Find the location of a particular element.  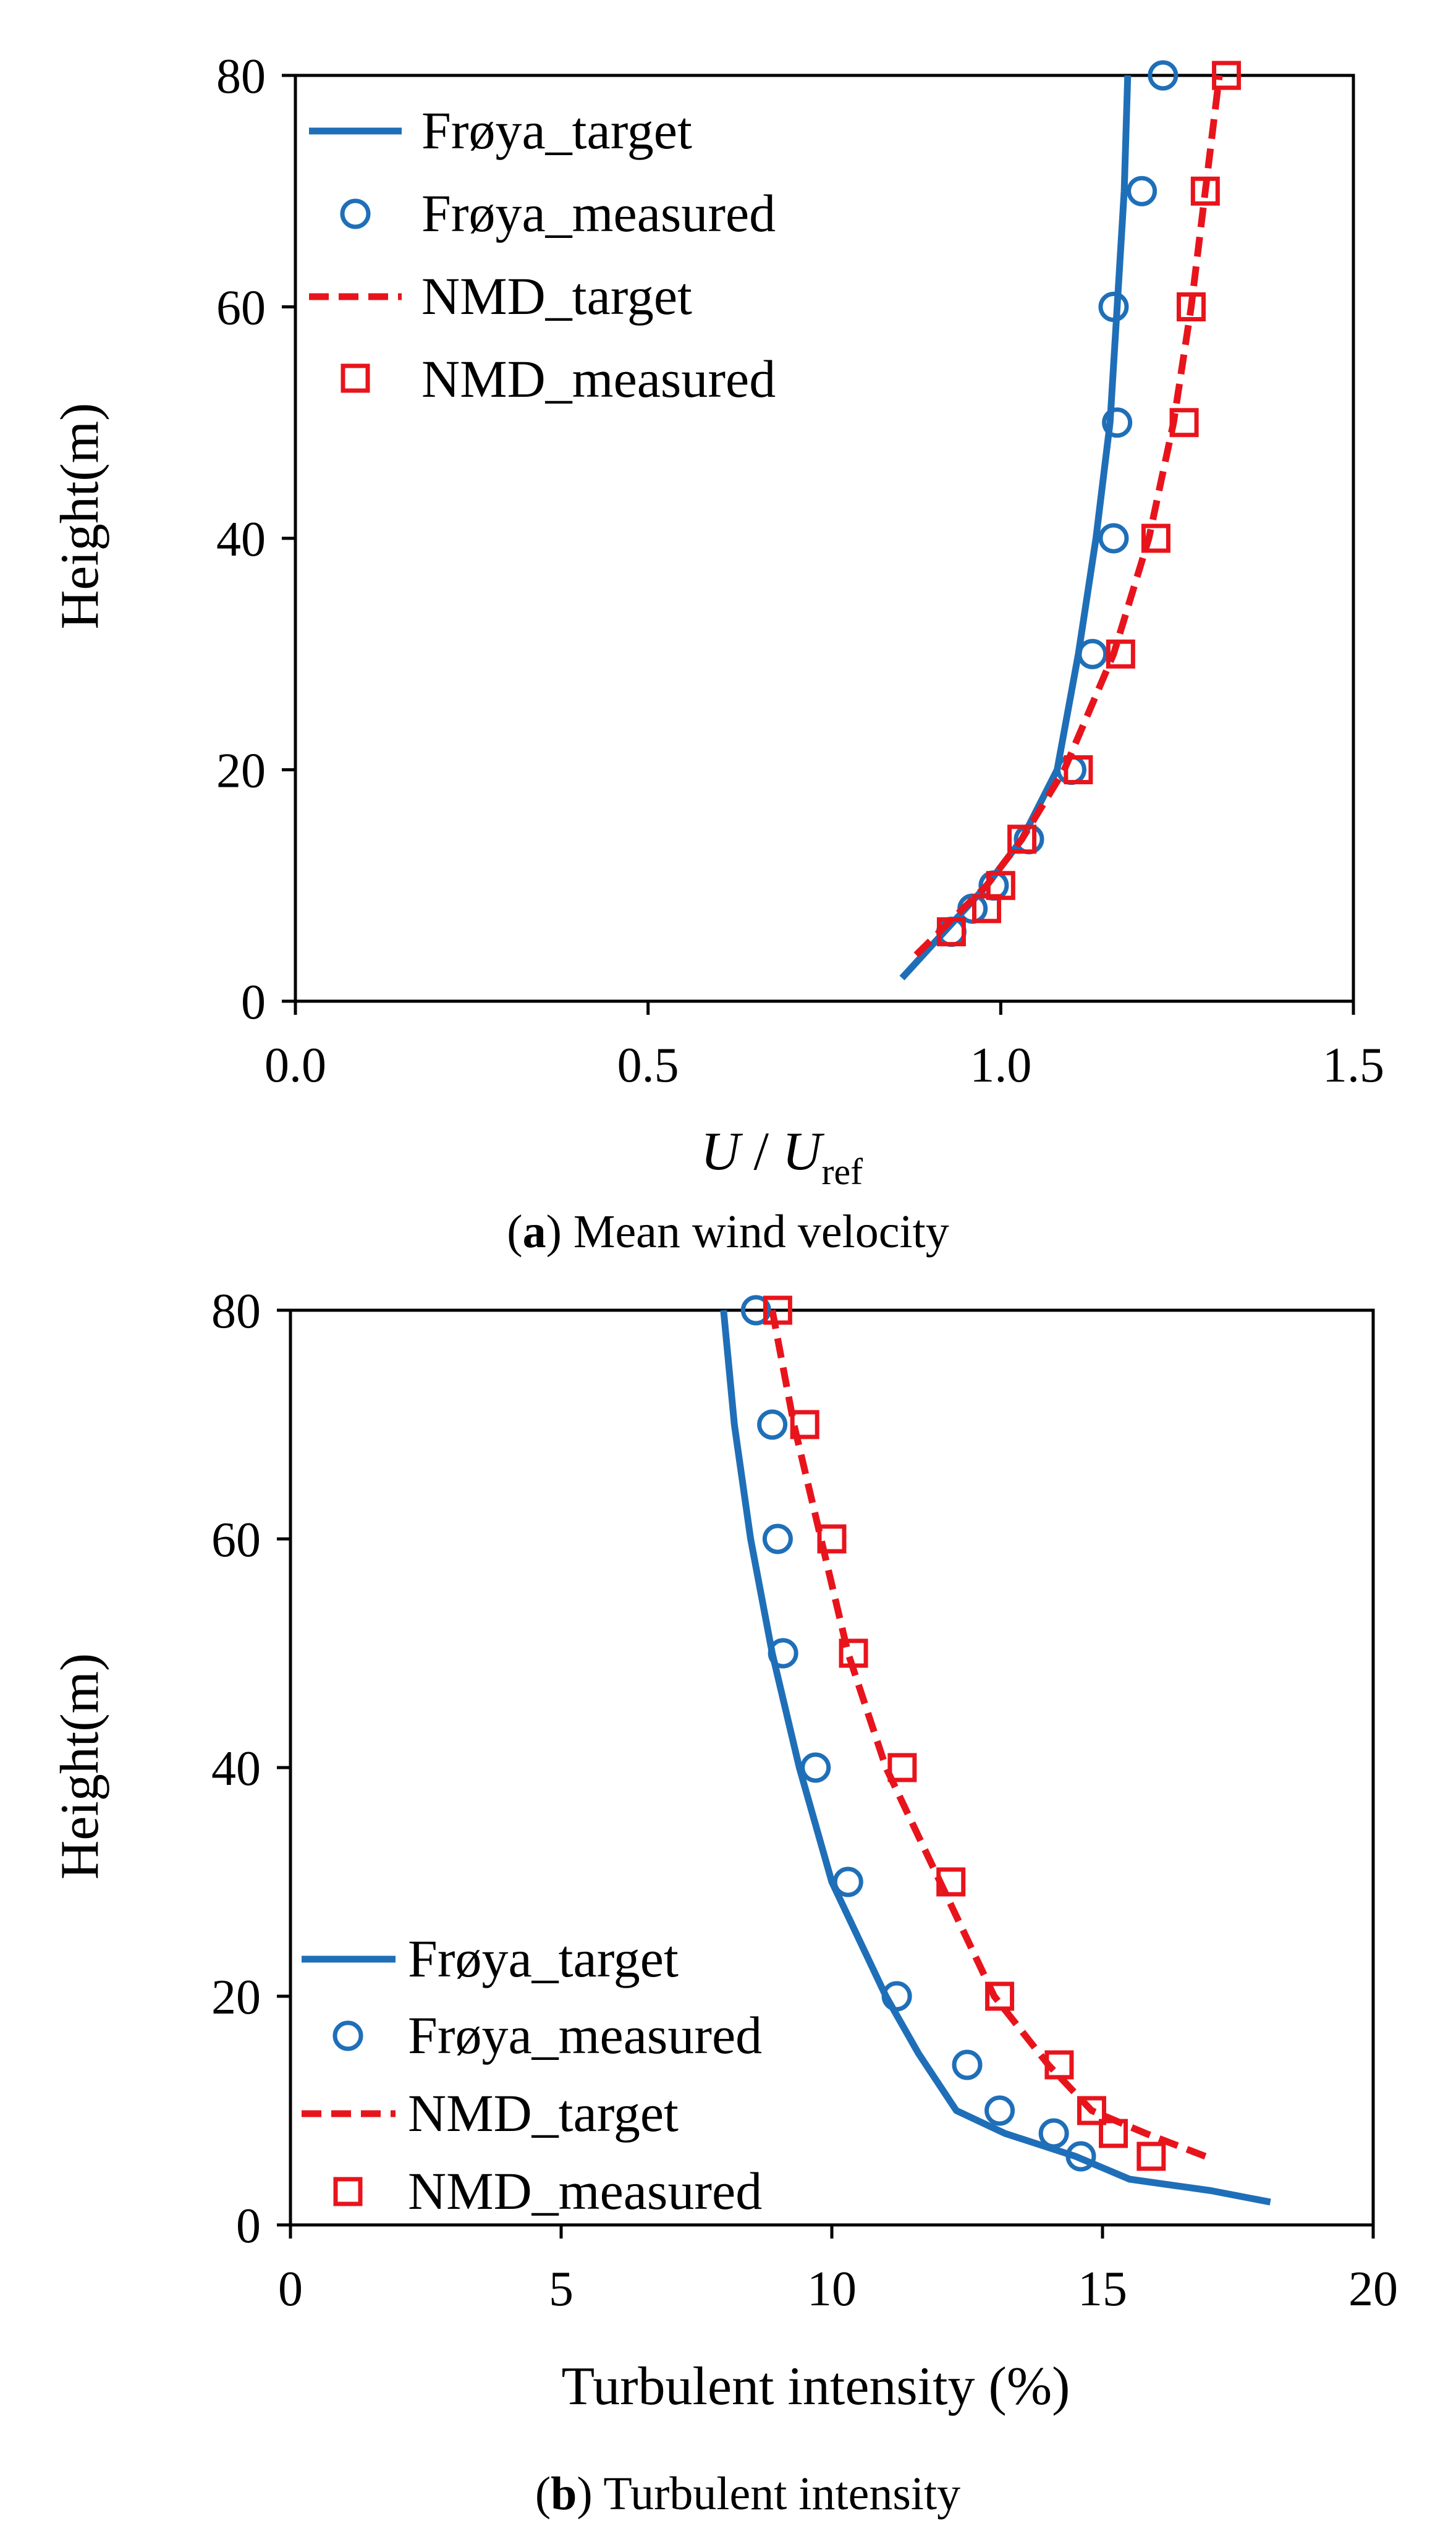

panel-a-caption: (a) Mean wind velocity is located at coordinates (728, 1232).